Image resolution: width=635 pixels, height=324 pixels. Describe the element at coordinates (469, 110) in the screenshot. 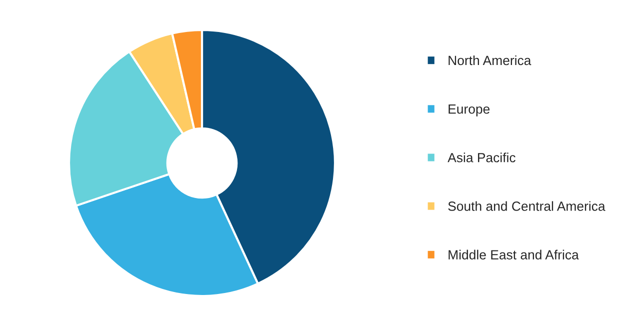

I see `legend-label: Europe` at that location.